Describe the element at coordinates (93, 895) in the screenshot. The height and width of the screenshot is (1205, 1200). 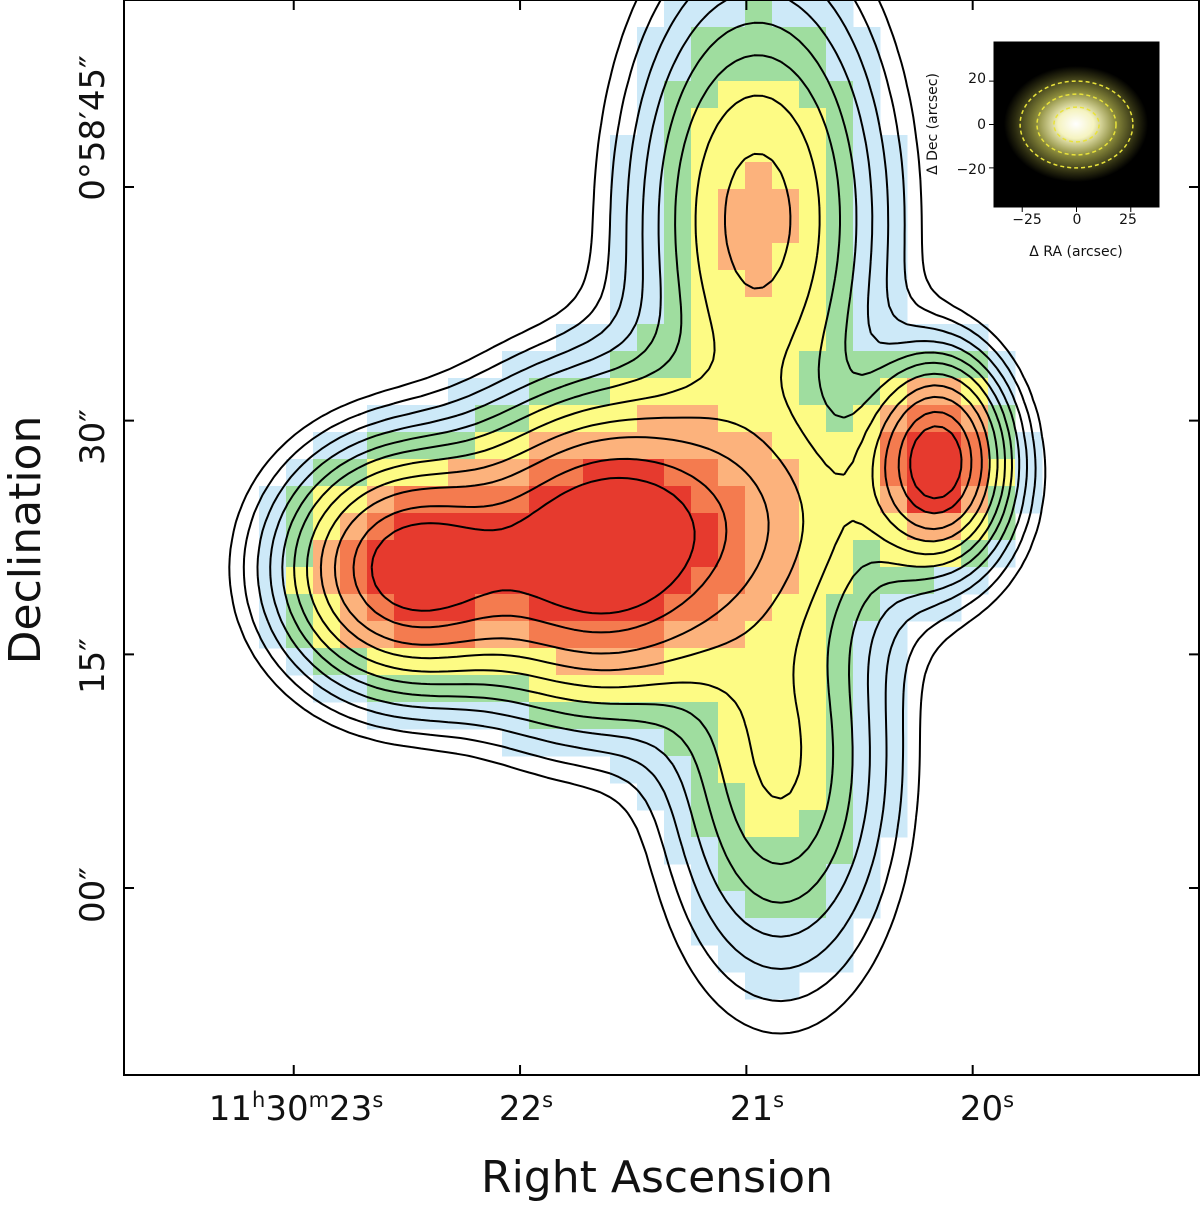
I see `y-tick-label: 00″` at that location.